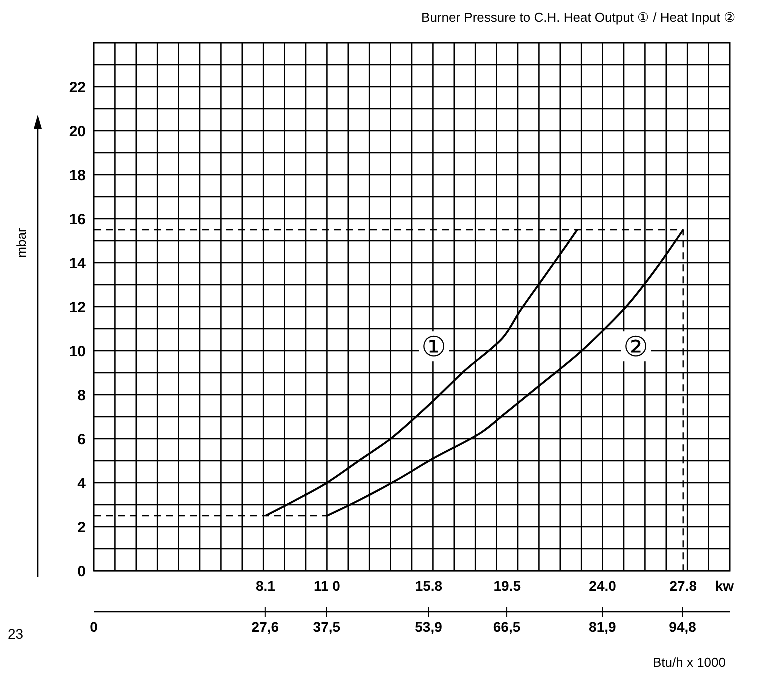 Image resolution: width=760 pixels, height=678 pixels. Describe the element at coordinates (82, 395) in the screenshot. I see `y-tick-label: 8` at that location.